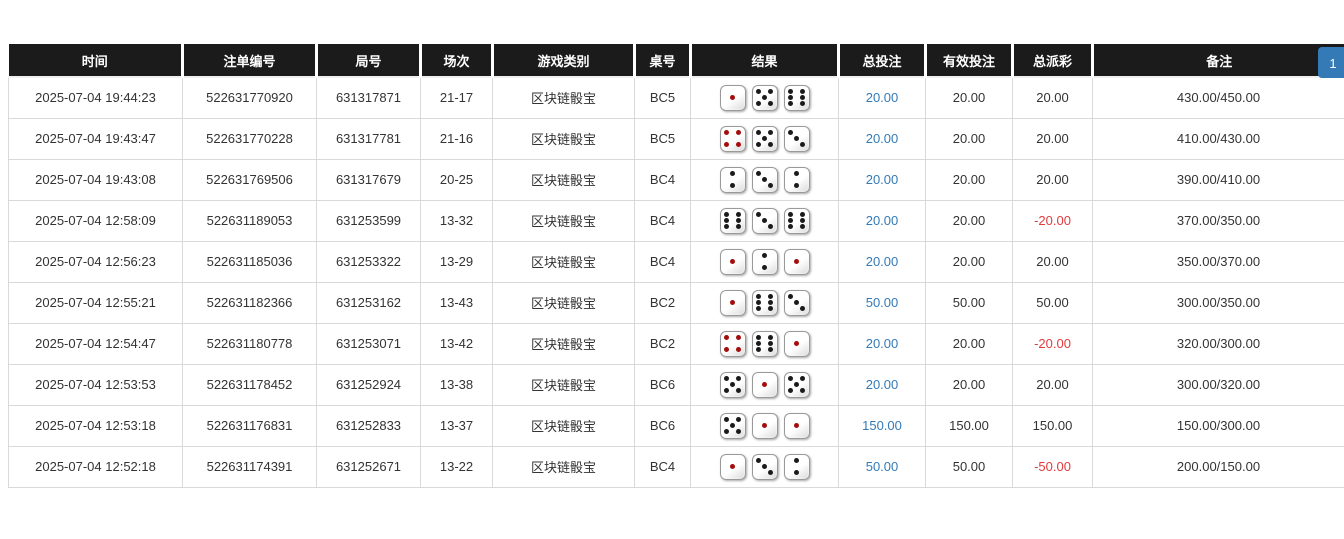  I want to click on bet-id-cell: 522631189053, so click(250, 220).